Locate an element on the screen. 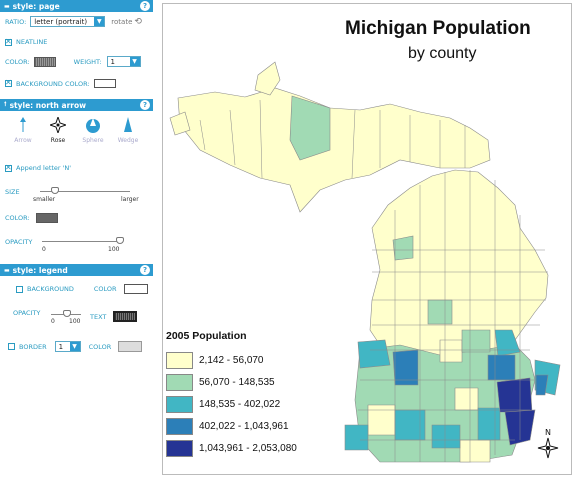 The height and width of the screenshot is (479, 575). weight-value: 1 is located at coordinates (112, 61).